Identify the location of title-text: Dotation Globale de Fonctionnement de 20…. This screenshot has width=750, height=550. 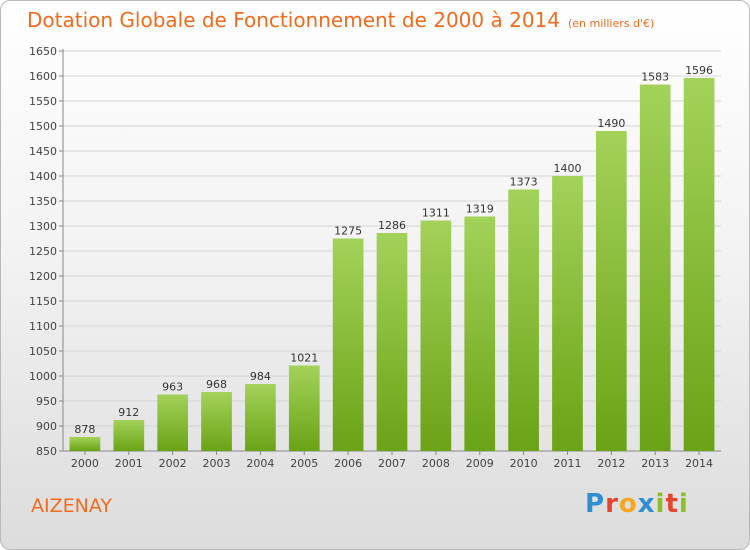
(293, 20).